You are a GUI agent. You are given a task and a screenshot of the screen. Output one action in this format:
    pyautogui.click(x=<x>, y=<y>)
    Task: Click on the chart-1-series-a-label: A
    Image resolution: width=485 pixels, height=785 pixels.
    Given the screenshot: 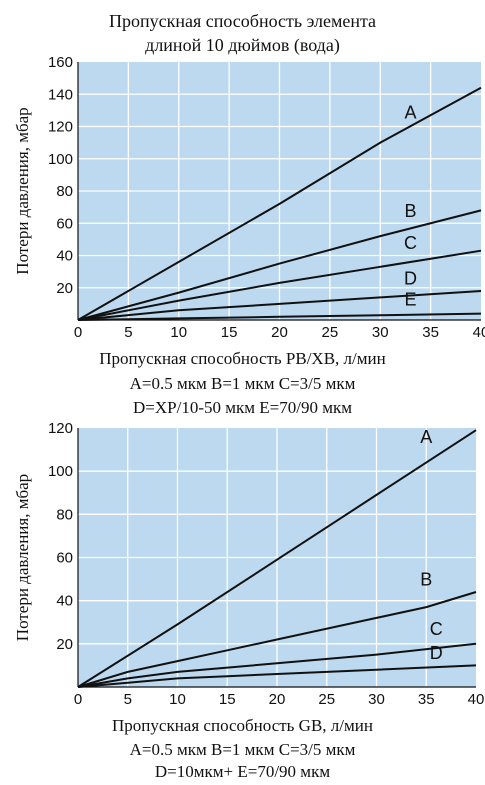 What is the action you would take?
    pyautogui.click(x=410, y=112)
    